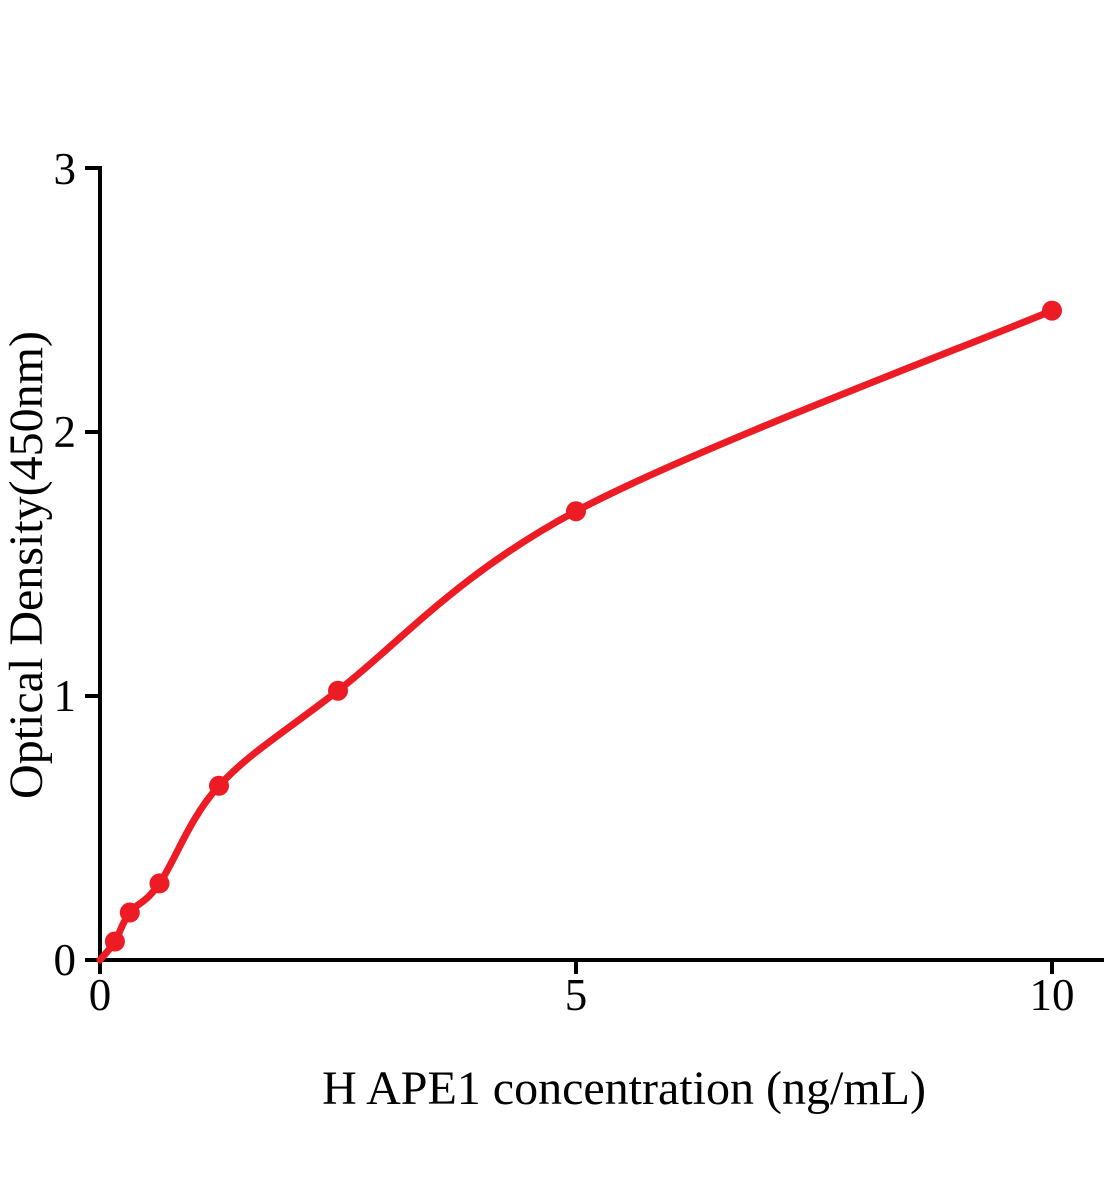  What do you see at coordinates (1052, 995) in the screenshot?
I see `x-tick-label: 10` at bounding box center [1052, 995].